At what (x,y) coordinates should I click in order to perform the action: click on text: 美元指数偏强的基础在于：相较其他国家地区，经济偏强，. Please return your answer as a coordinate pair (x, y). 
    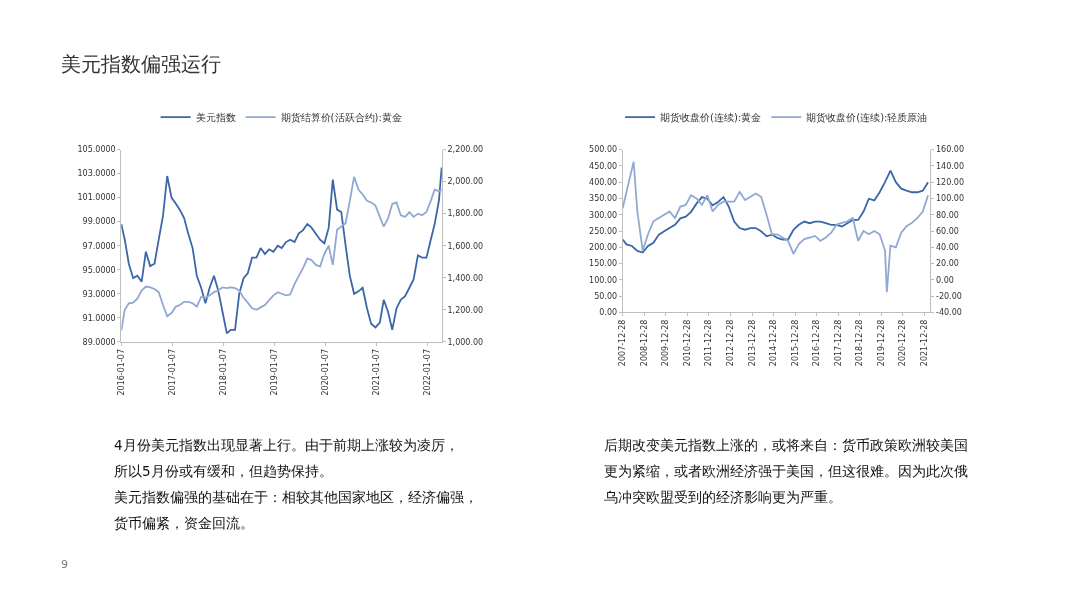
    Looking at the image, I should click on (296, 497).